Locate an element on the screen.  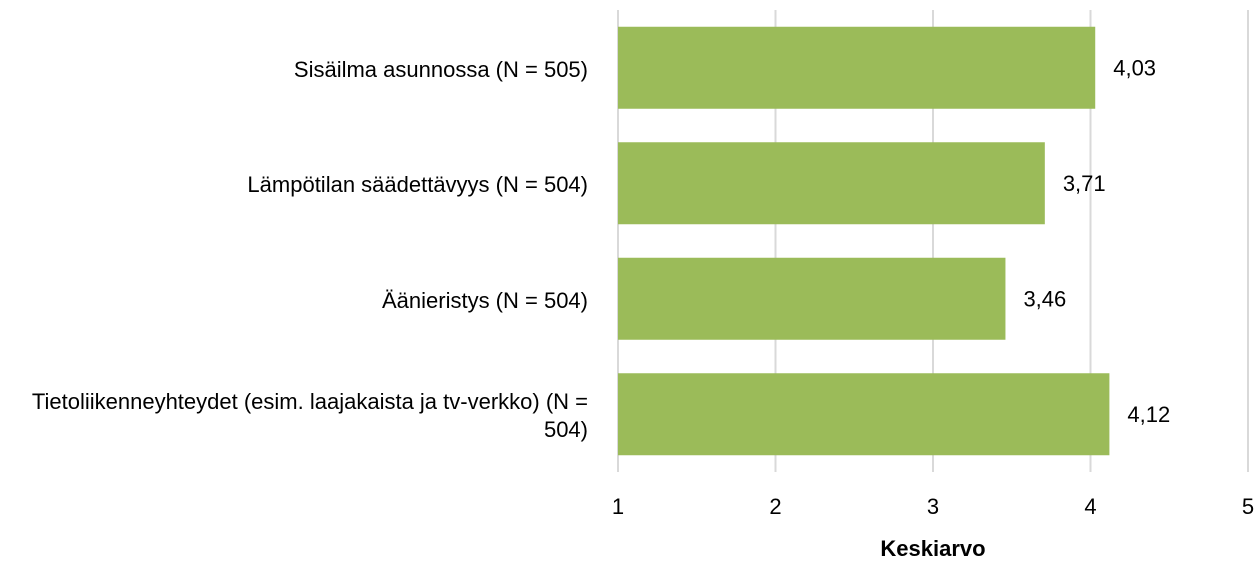
value-label: 4,12 is located at coordinates (1148, 414).